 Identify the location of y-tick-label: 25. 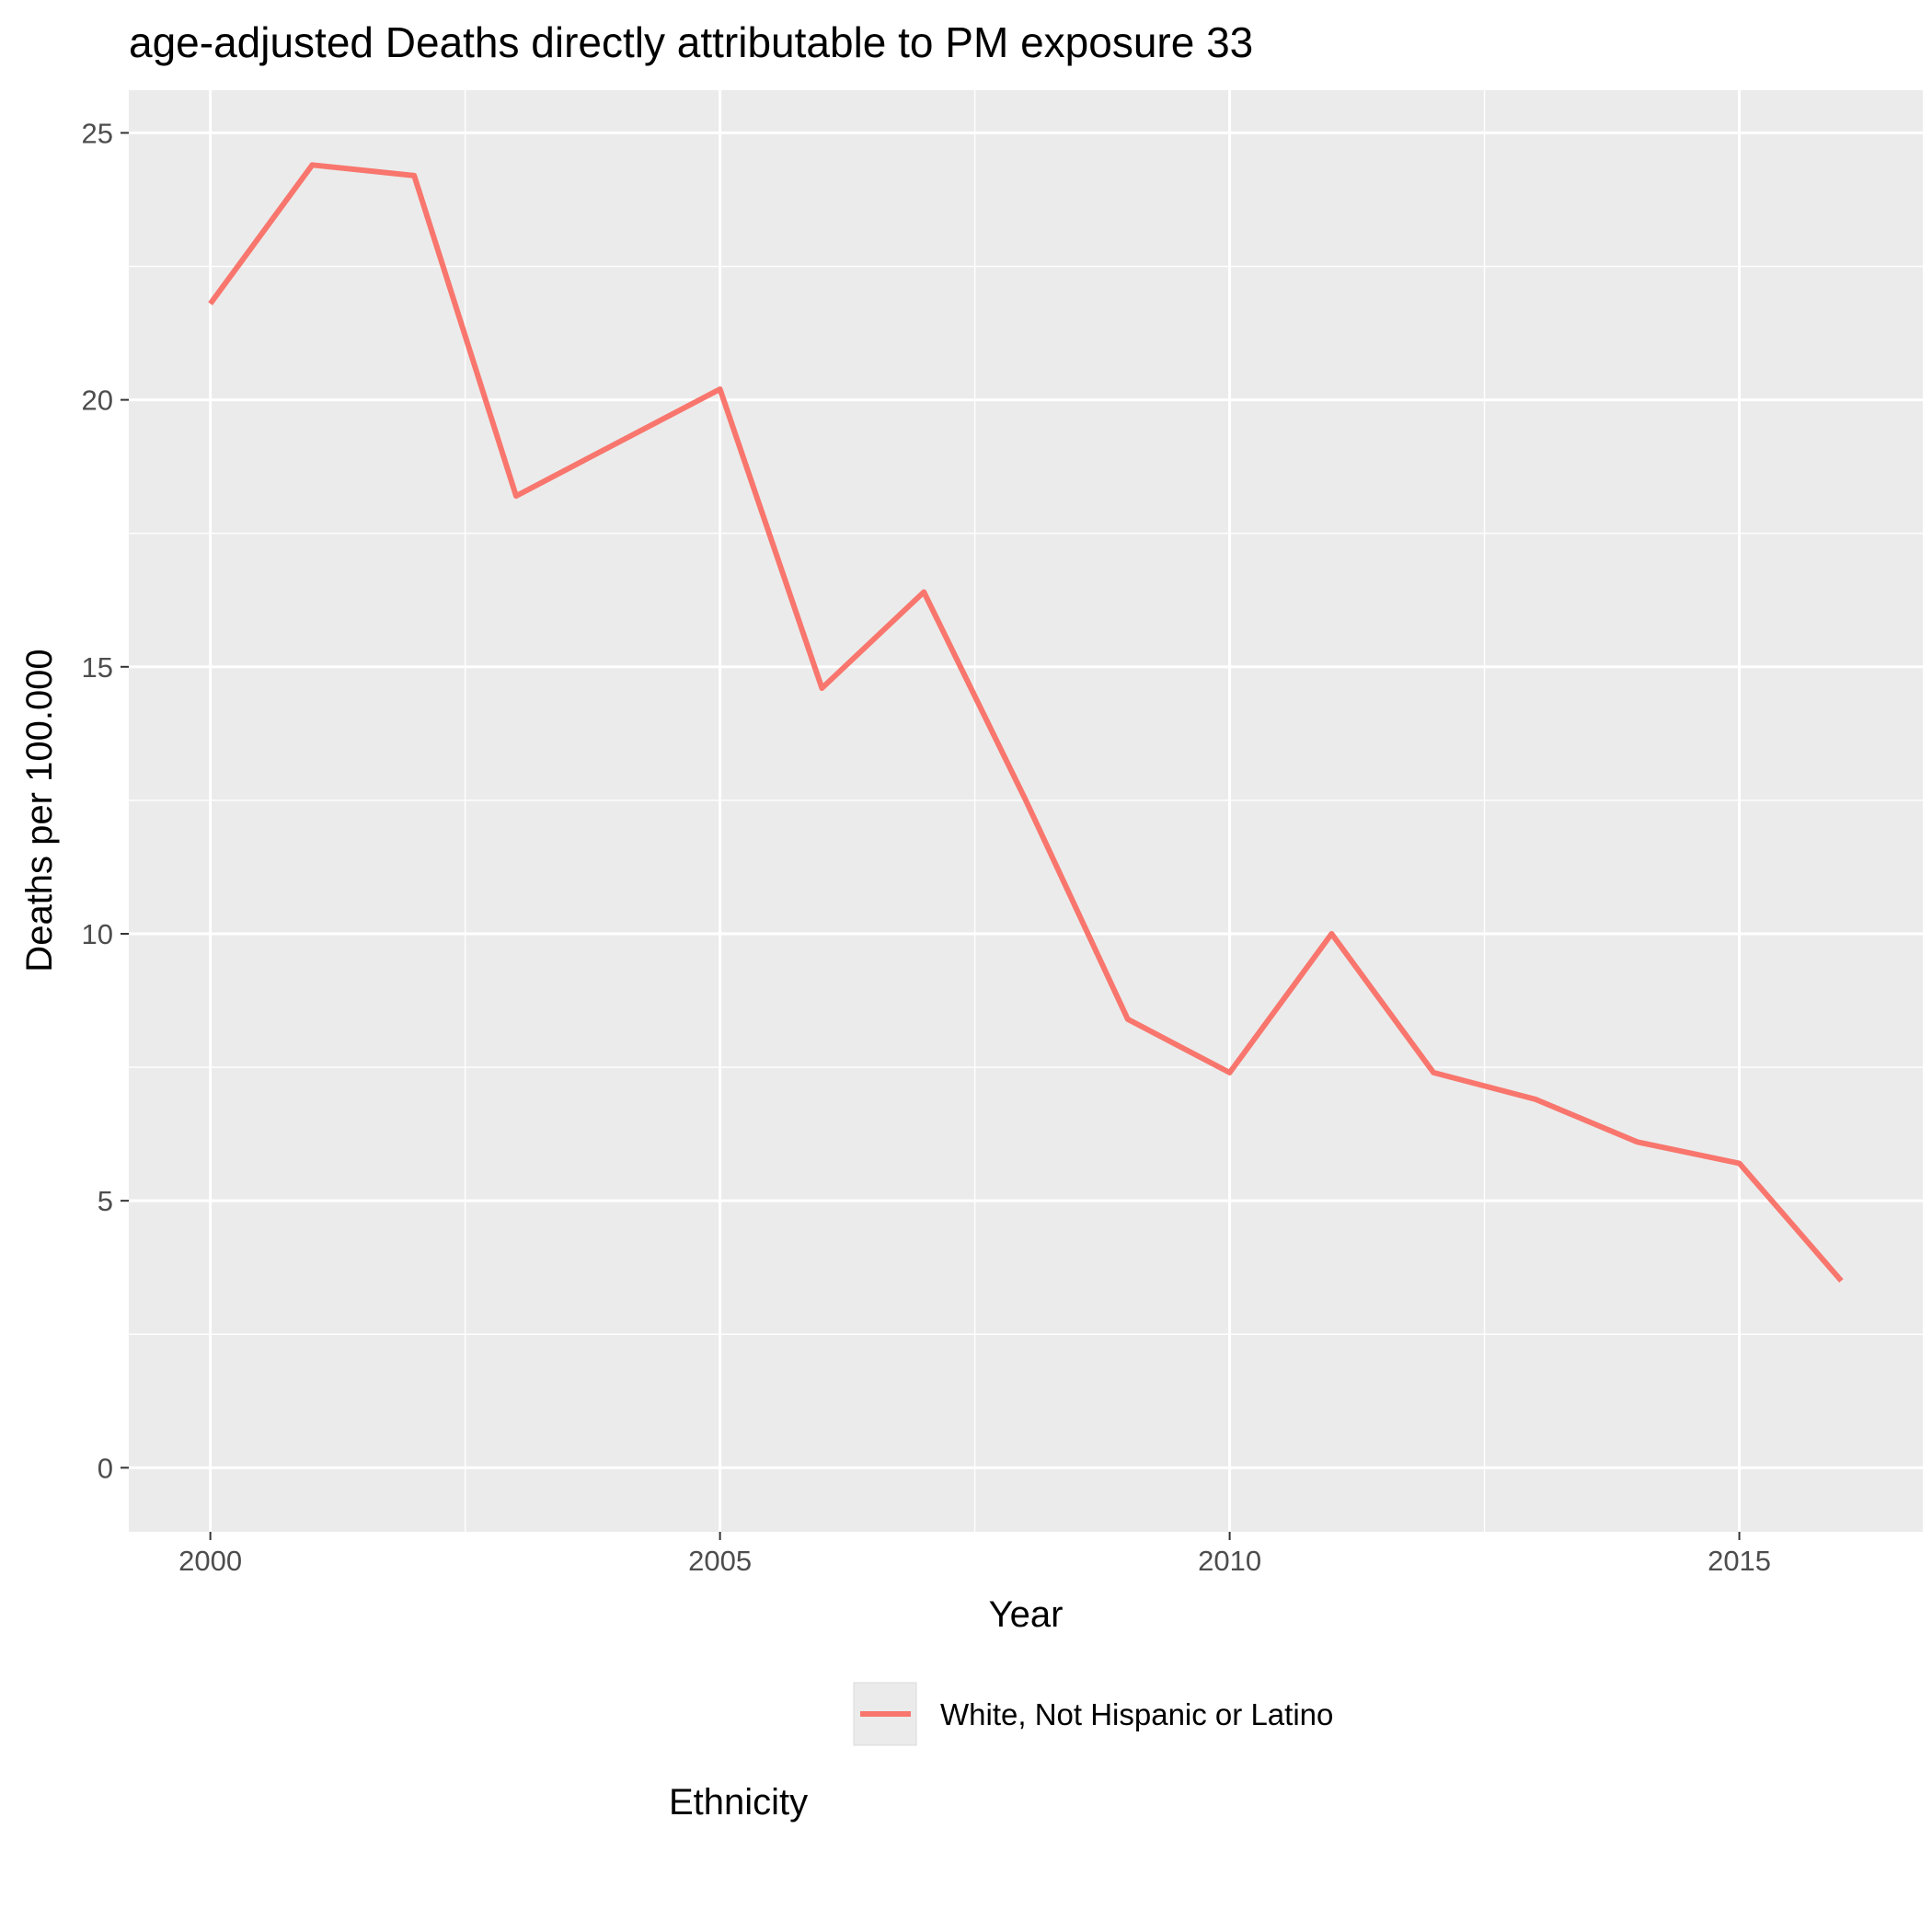
(97, 133).